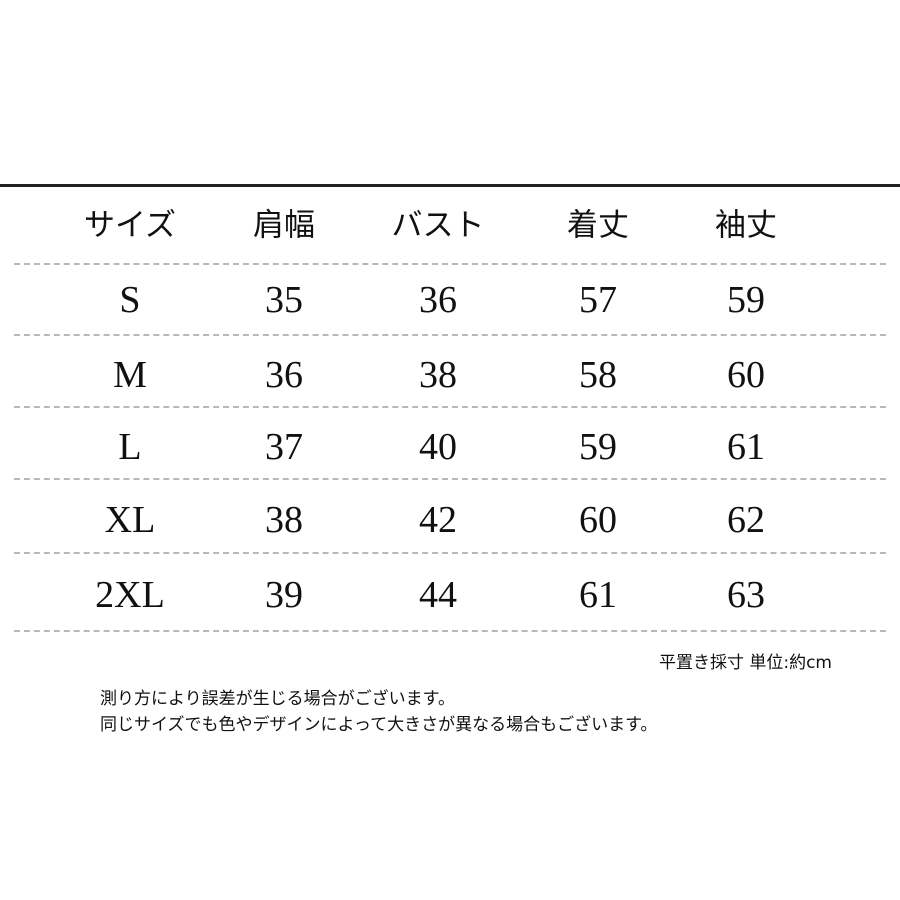 This screenshot has height=900, width=900. What do you see at coordinates (130, 225) in the screenshot?
I see `header-size: サイズ` at bounding box center [130, 225].